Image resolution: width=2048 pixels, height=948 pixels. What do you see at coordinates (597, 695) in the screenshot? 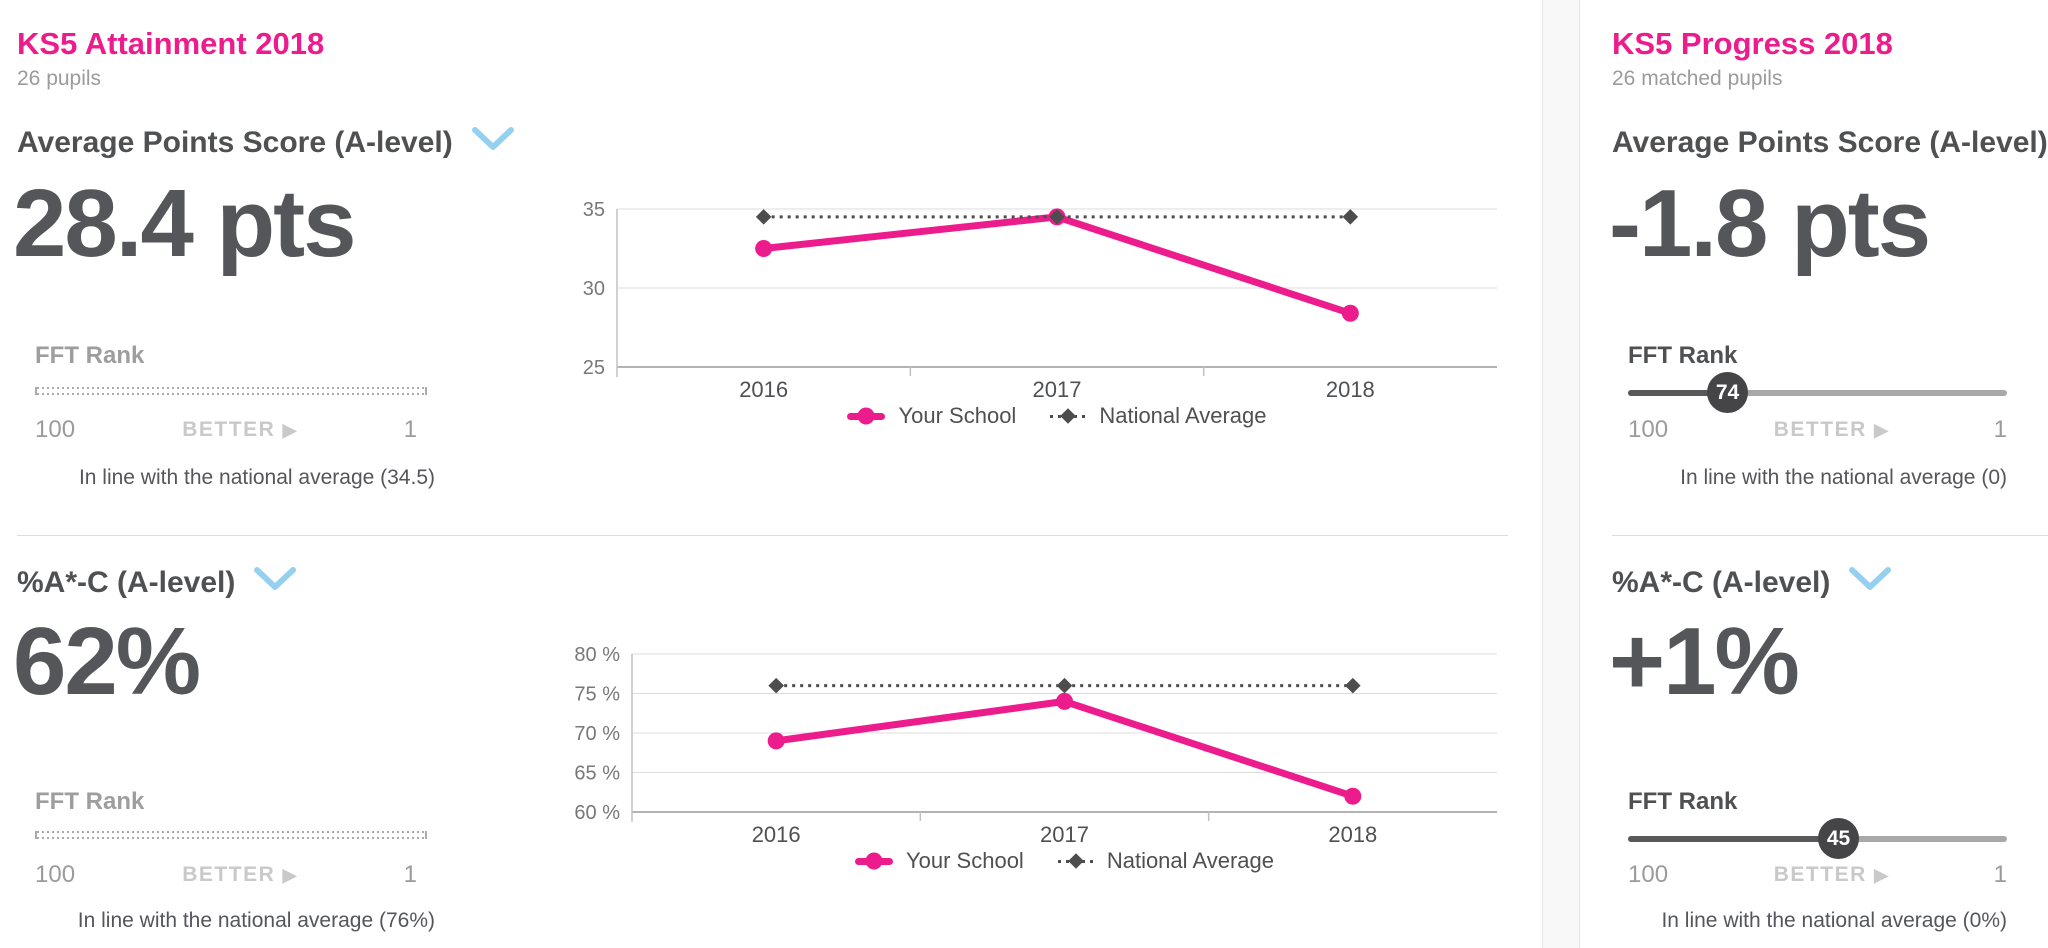
I see `svg-text: 75 %` at bounding box center [597, 695].